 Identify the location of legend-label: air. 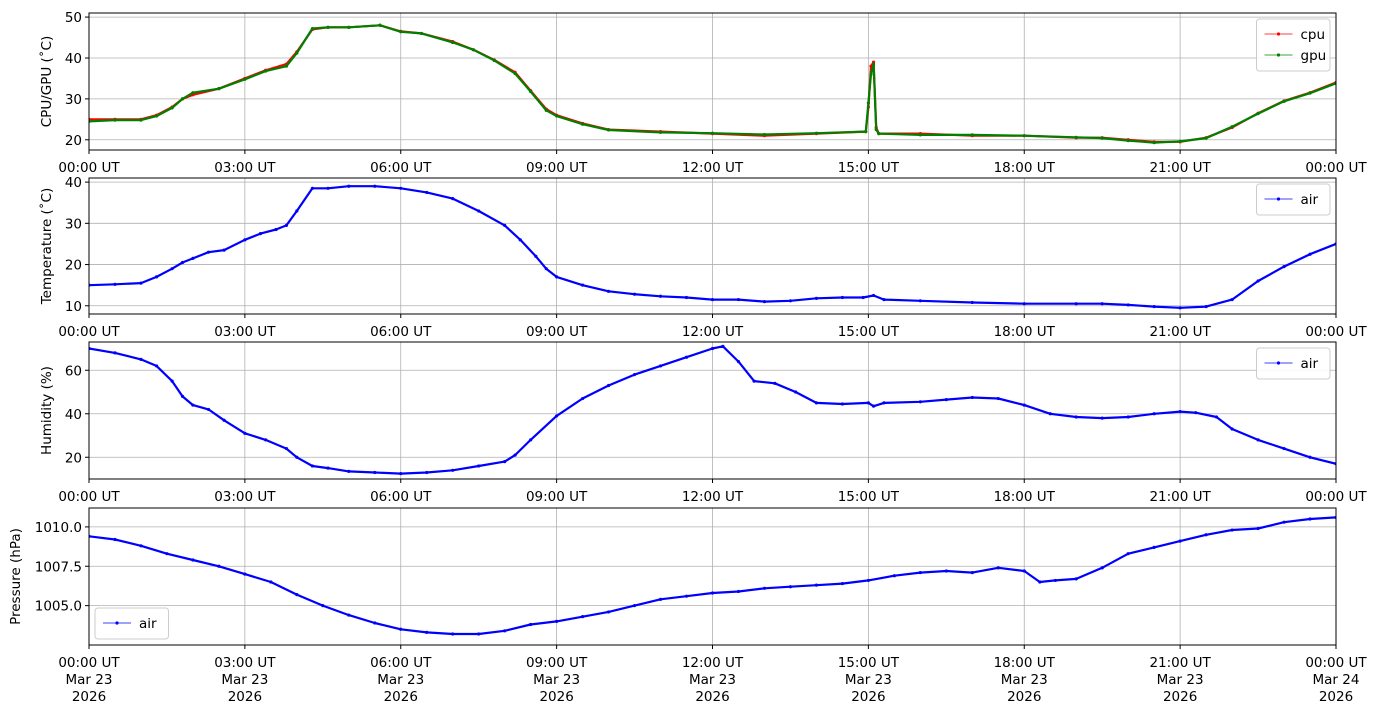
(1310, 364).